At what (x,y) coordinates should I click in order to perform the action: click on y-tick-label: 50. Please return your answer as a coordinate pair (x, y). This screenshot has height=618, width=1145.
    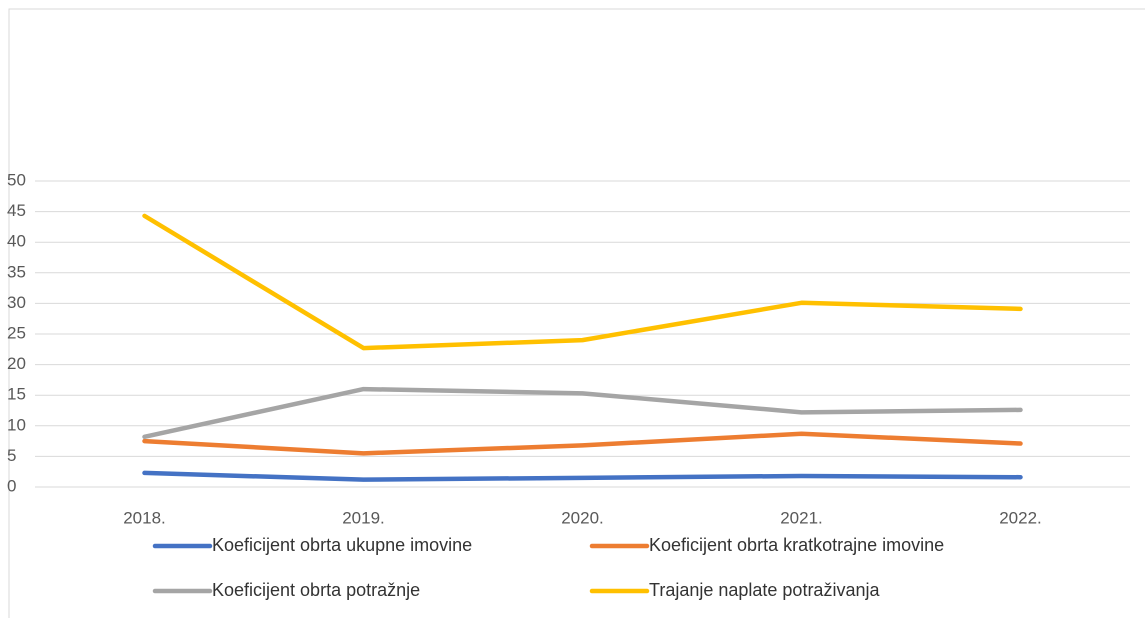
    Looking at the image, I should click on (16, 179).